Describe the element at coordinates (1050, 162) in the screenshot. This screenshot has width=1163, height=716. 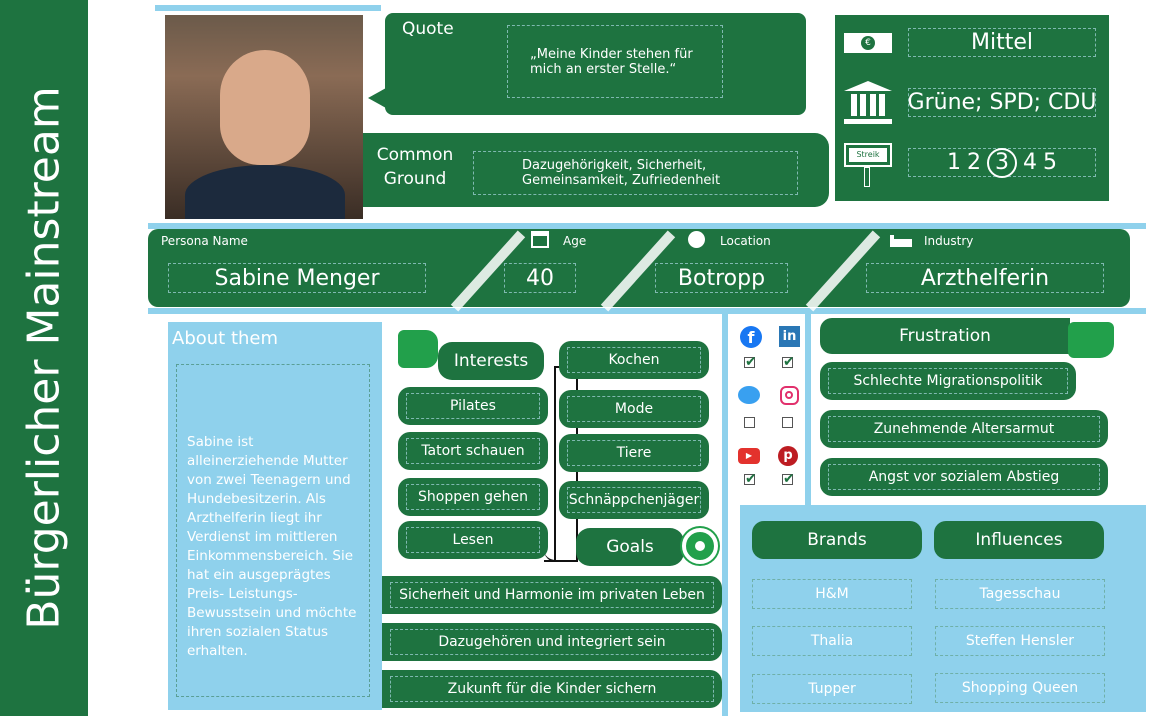
I see `scale-5: 5` at that location.